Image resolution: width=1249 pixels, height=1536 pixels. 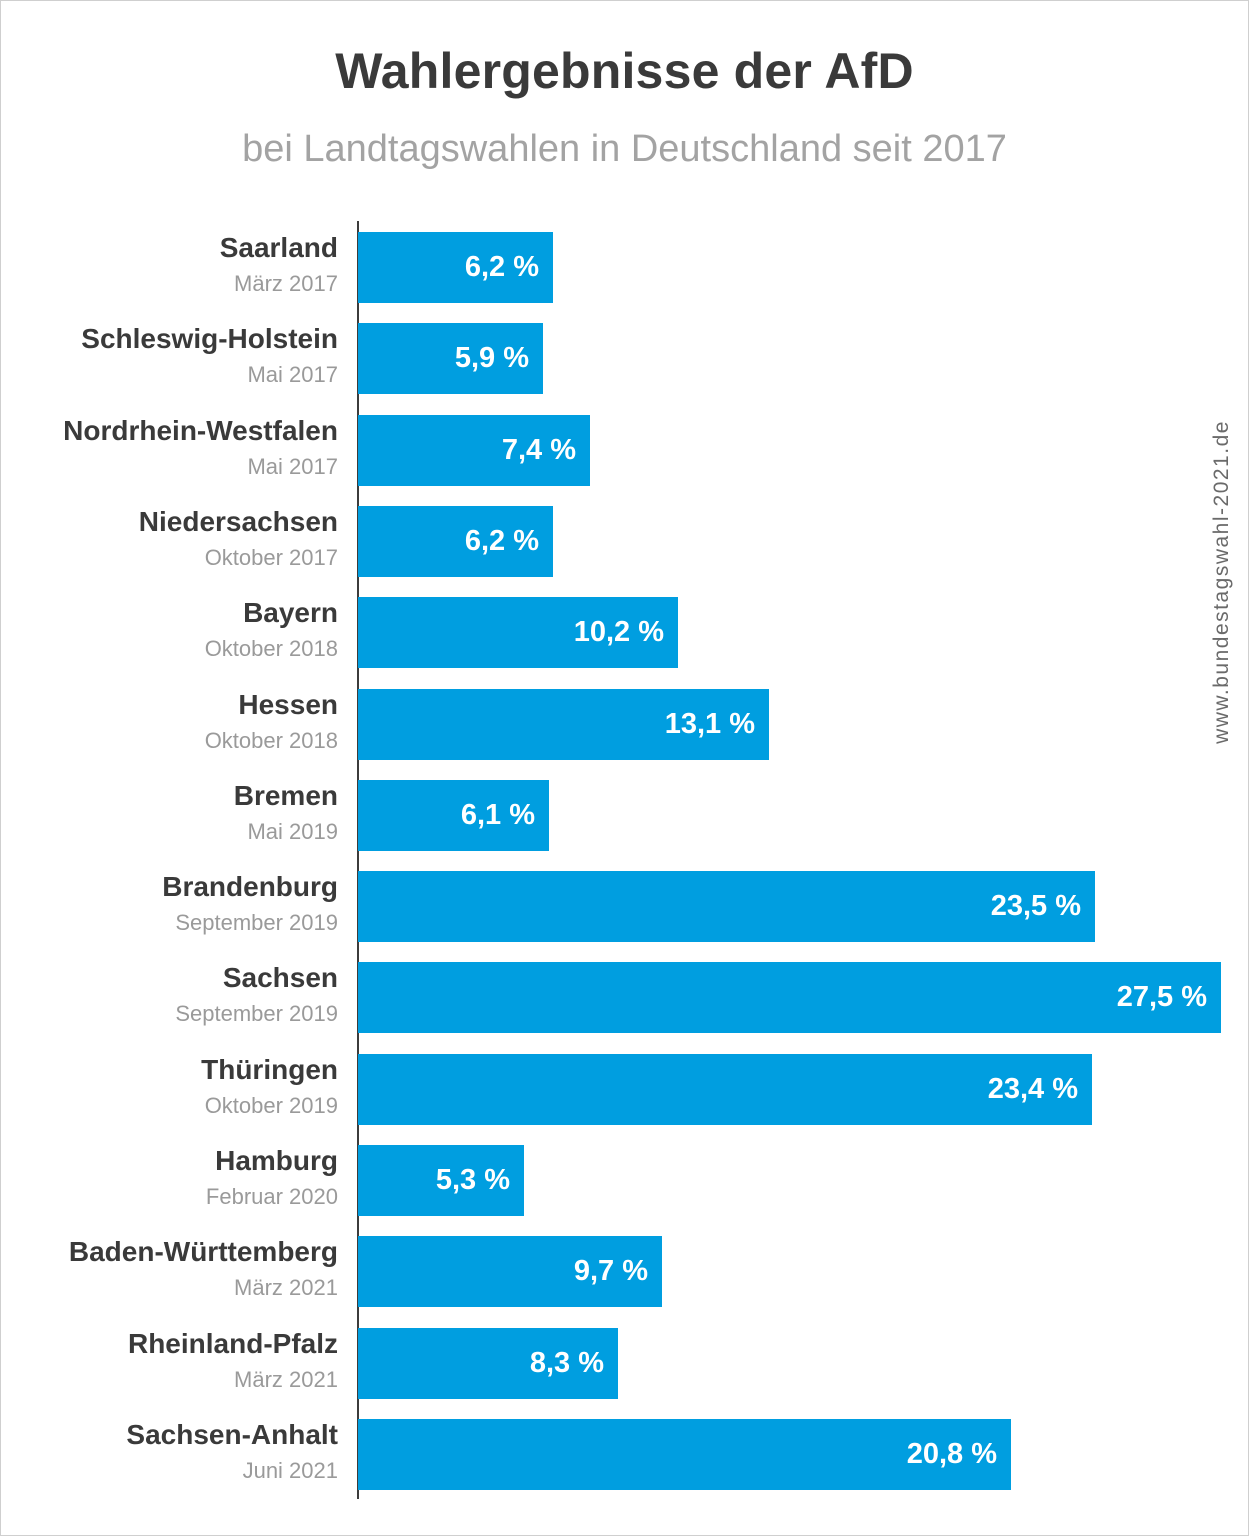 What do you see at coordinates (238, 521) in the screenshot?
I see `state-name: Niedersachsen` at bounding box center [238, 521].